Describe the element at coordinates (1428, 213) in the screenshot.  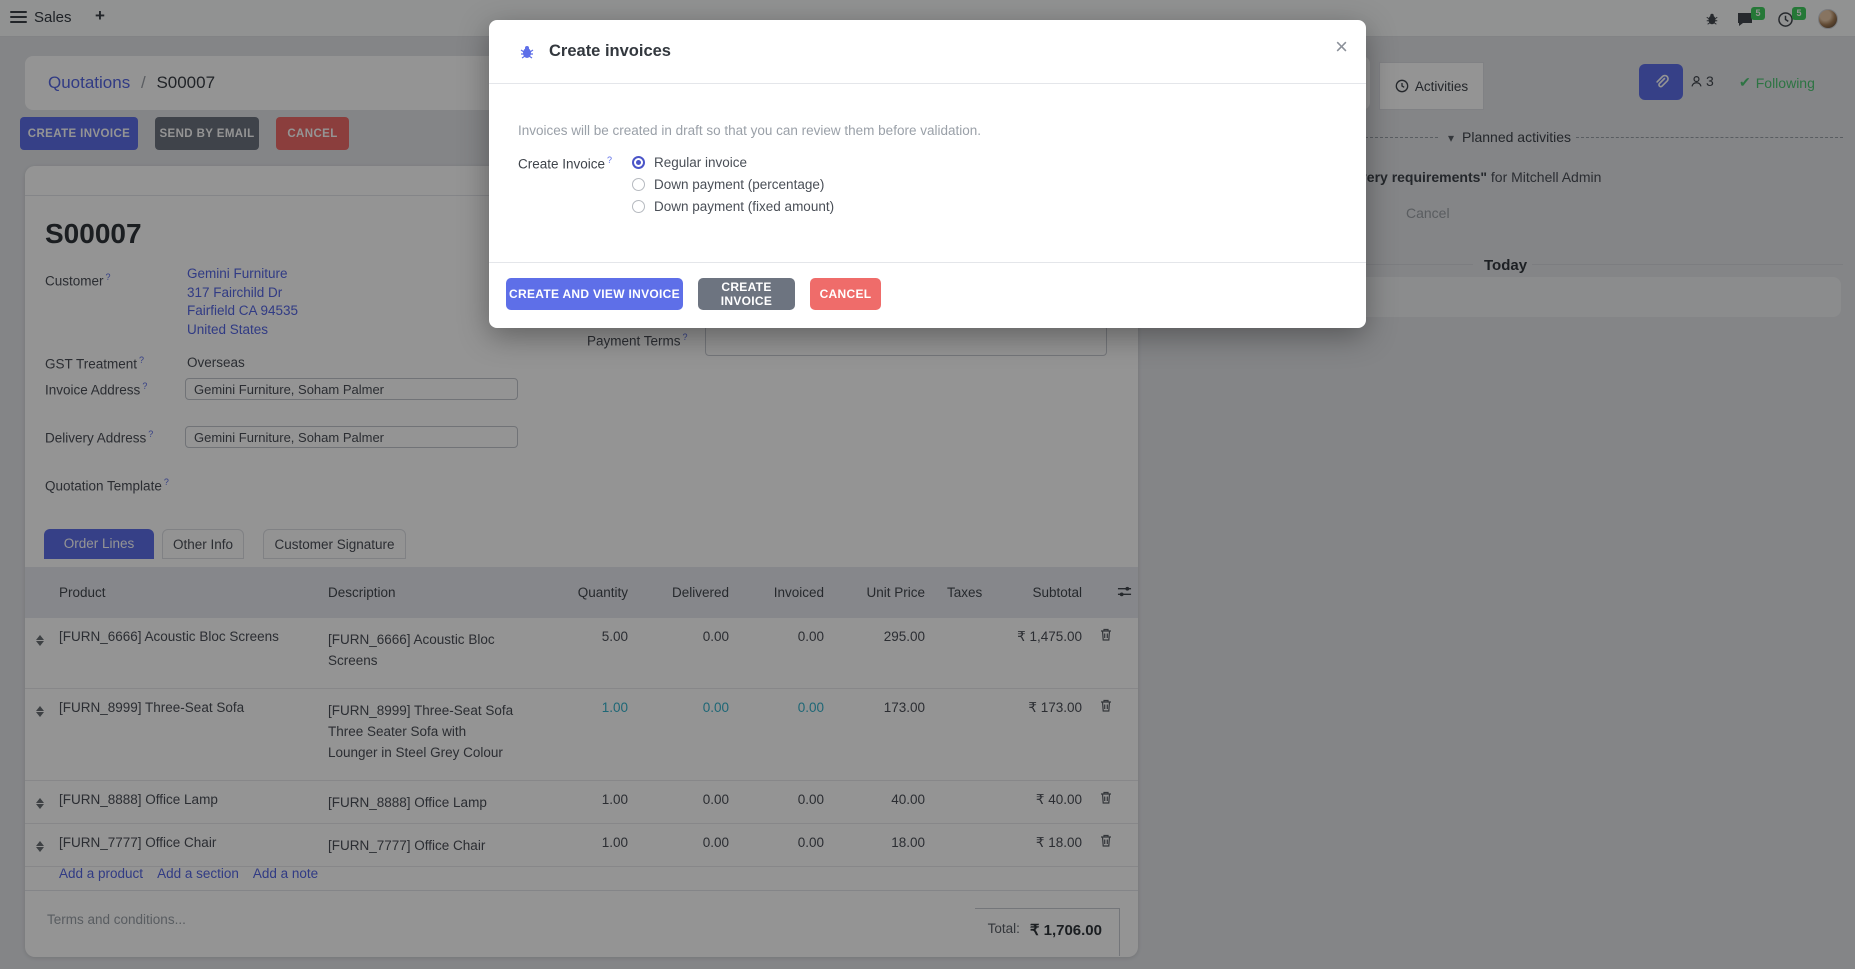
I see `activity-cancel-button: Cancel` at that location.